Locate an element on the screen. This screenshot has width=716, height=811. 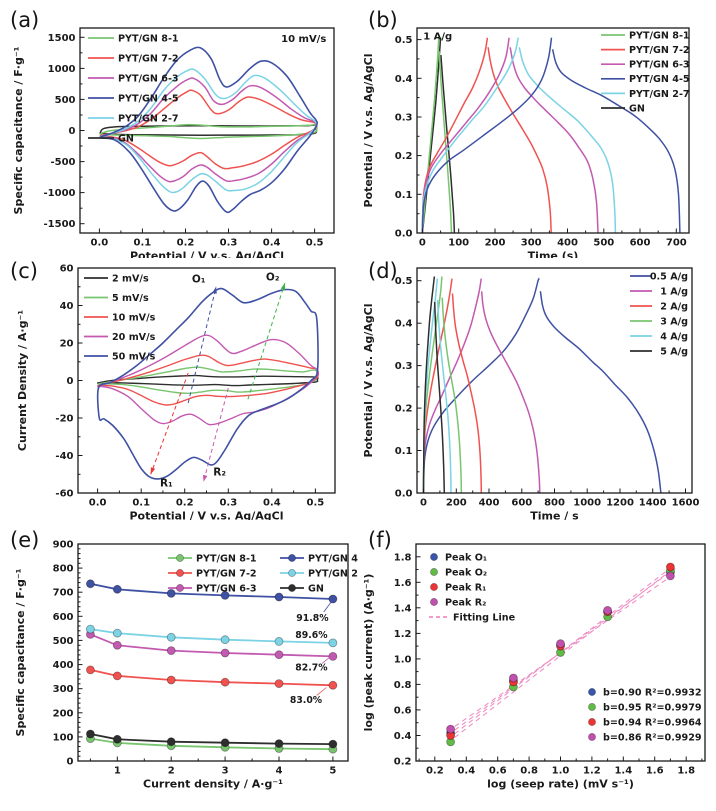
svg-text: b=0.90 R²=0.9932 is located at coordinates (652, 692).